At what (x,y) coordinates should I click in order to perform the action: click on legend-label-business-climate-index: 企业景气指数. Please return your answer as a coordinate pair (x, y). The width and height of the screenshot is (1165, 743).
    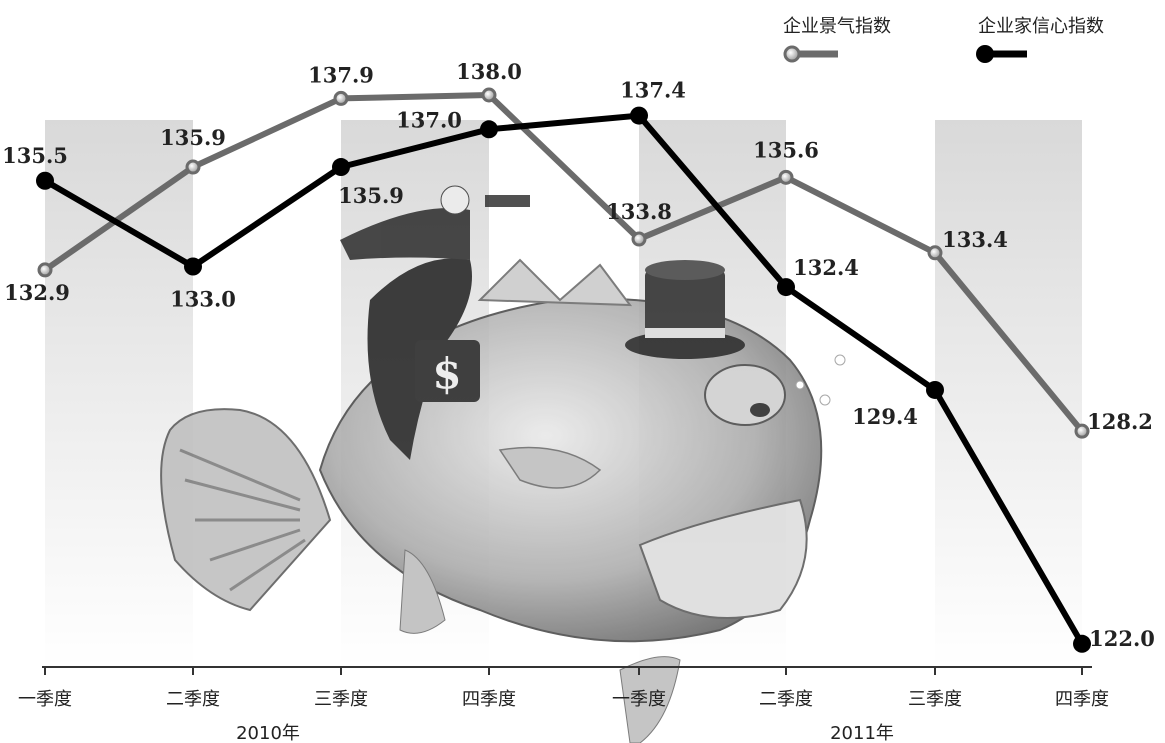
    Looking at the image, I should click on (837, 26).